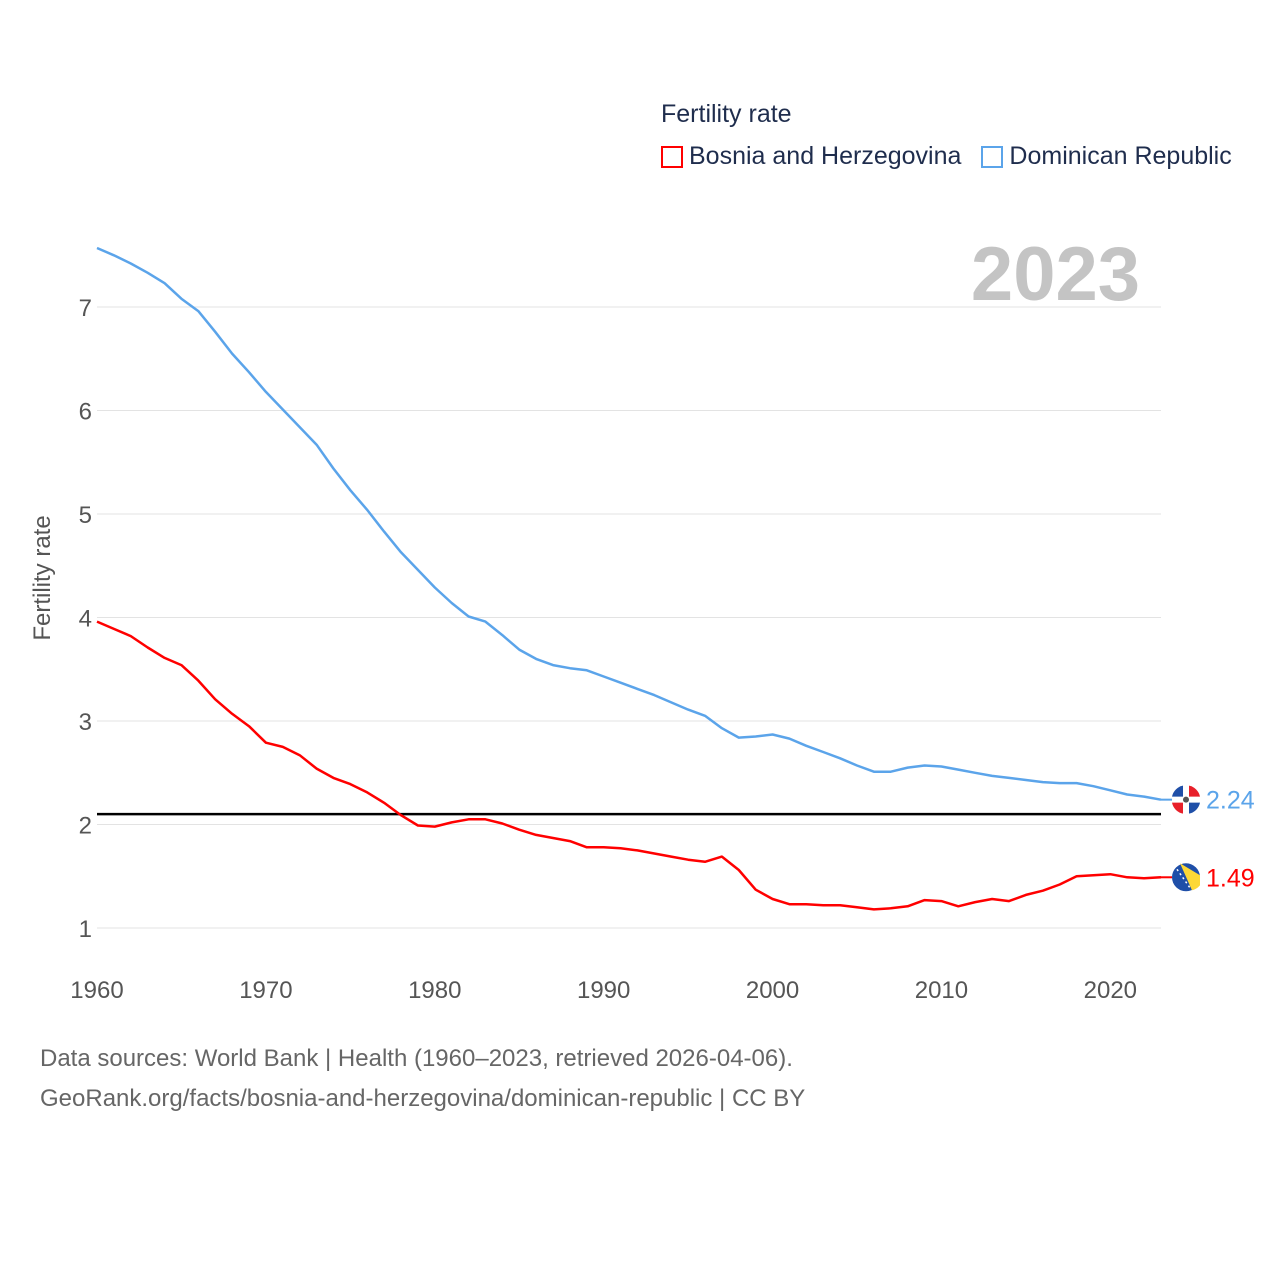 Image resolution: width=1280 pixels, height=1280 pixels. I want to click on legend-swatch-dominican, so click(992, 156).